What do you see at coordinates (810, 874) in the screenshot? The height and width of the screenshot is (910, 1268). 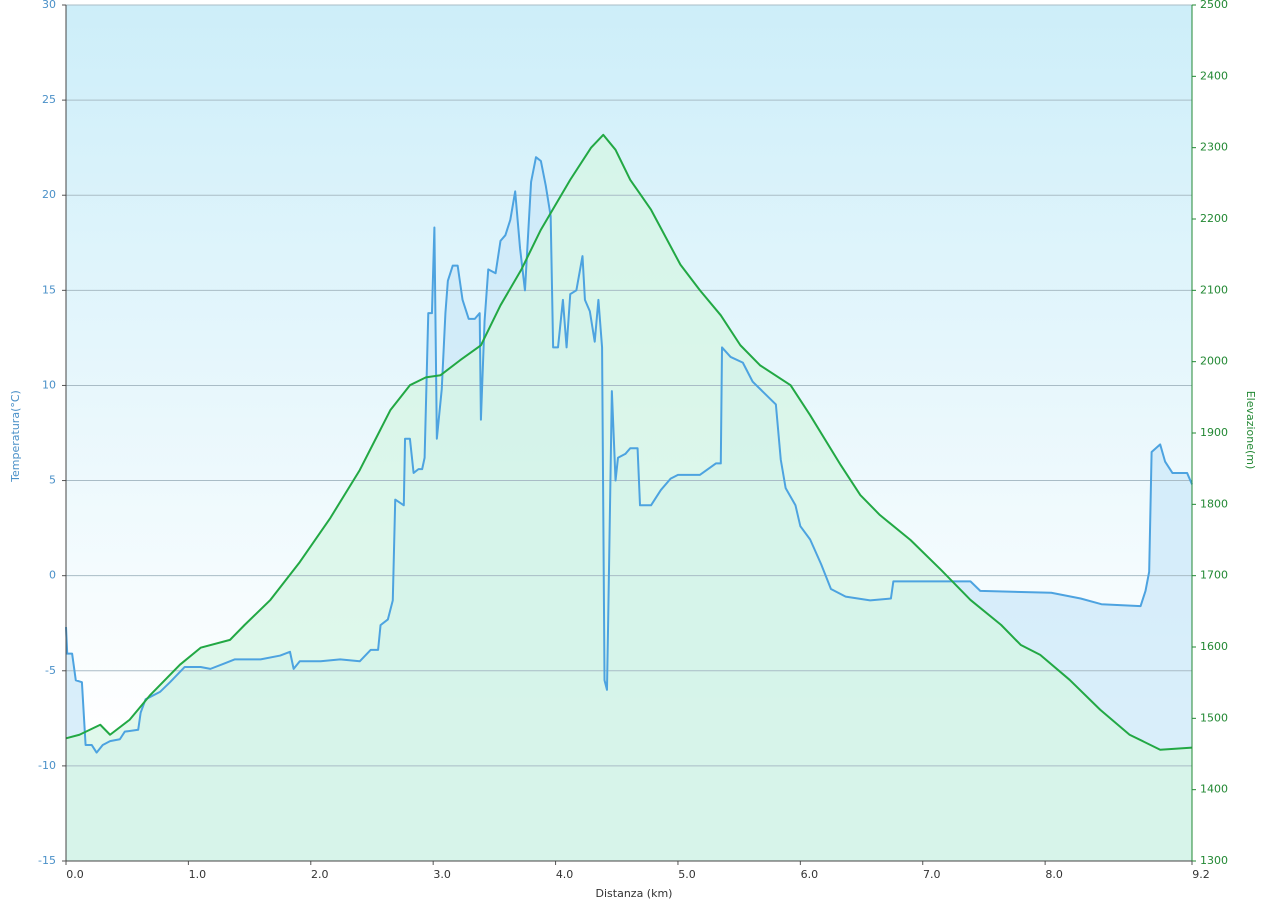 I see `x-tick-label: 6.0` at bounding box center [810, 874].